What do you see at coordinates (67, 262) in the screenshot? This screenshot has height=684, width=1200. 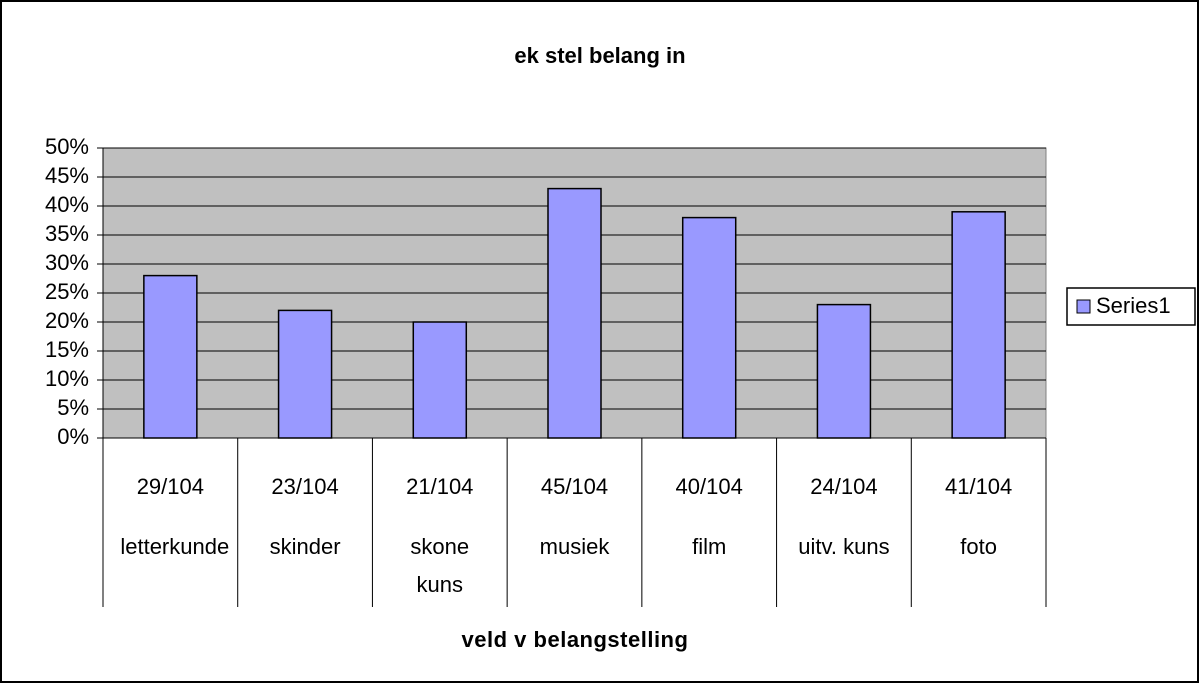 I see `y-tick-label: 30%` at bounding box center [67, 262].